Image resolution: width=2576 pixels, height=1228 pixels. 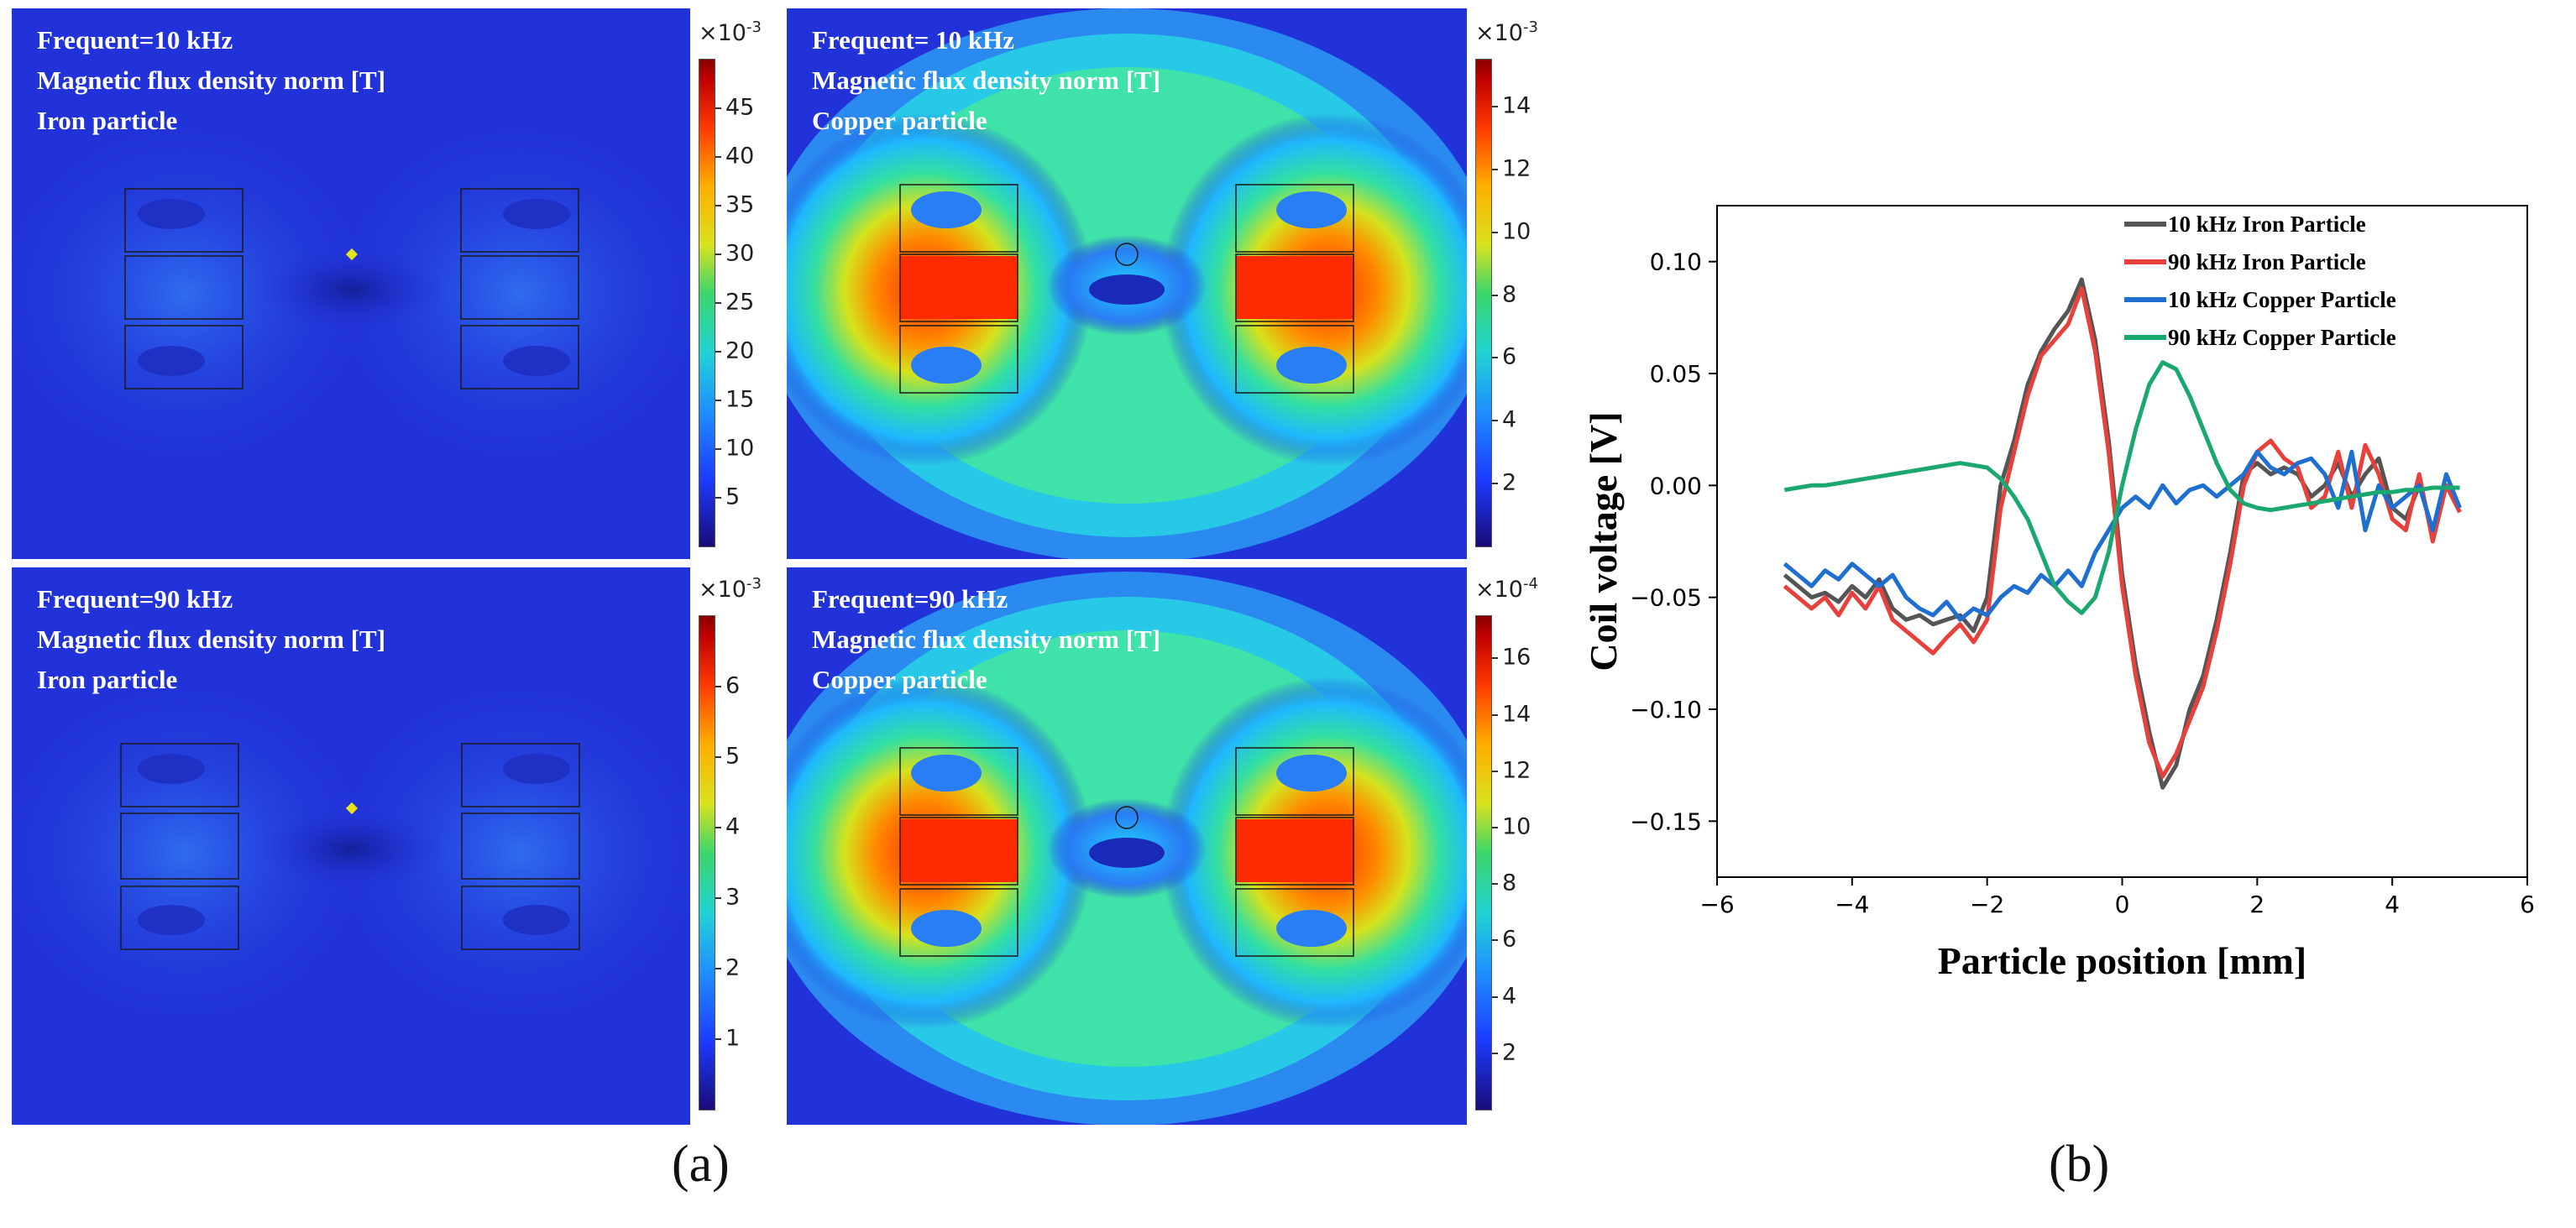 I want to click on colorbar-10khz-copper: ×10⁻³ 2 4 6 8 10 12 14, so click(x=1525, y=282).